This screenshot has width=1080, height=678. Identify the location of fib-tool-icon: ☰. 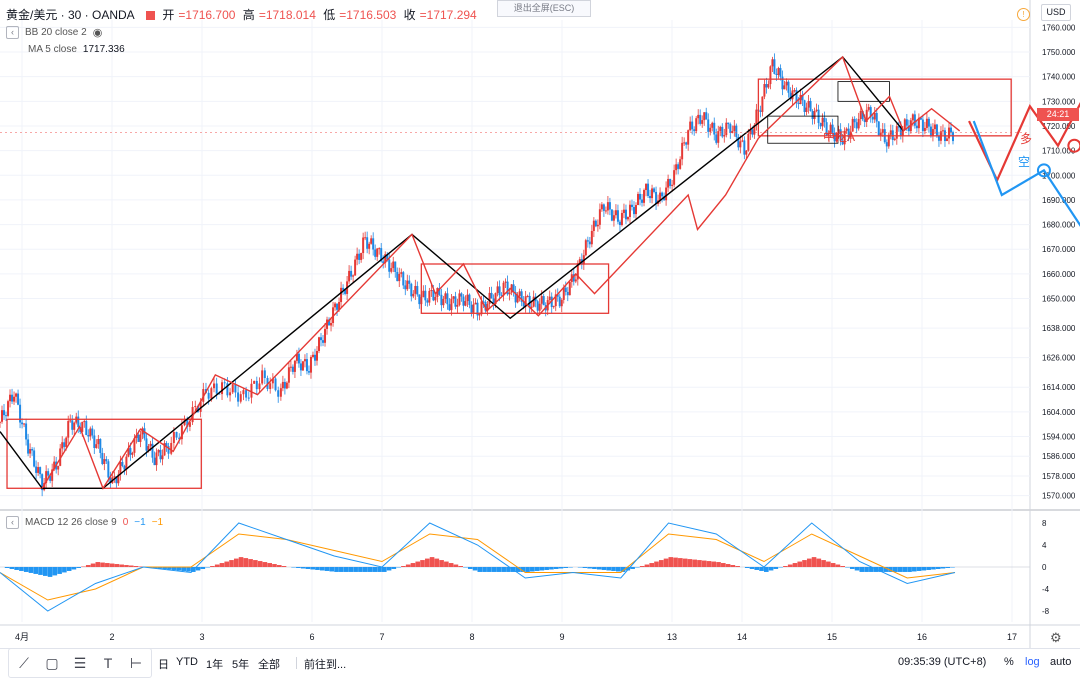
(80, 663).